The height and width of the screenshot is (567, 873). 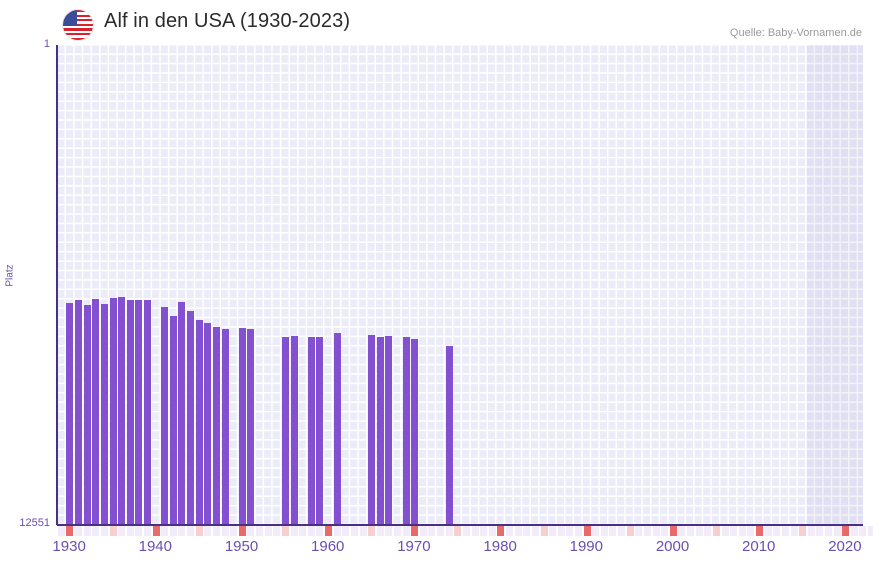 What do you see at coordinates (208, 531) in the screenshot?
I see `decade-marker-1946` at bounding box center [208, 531].